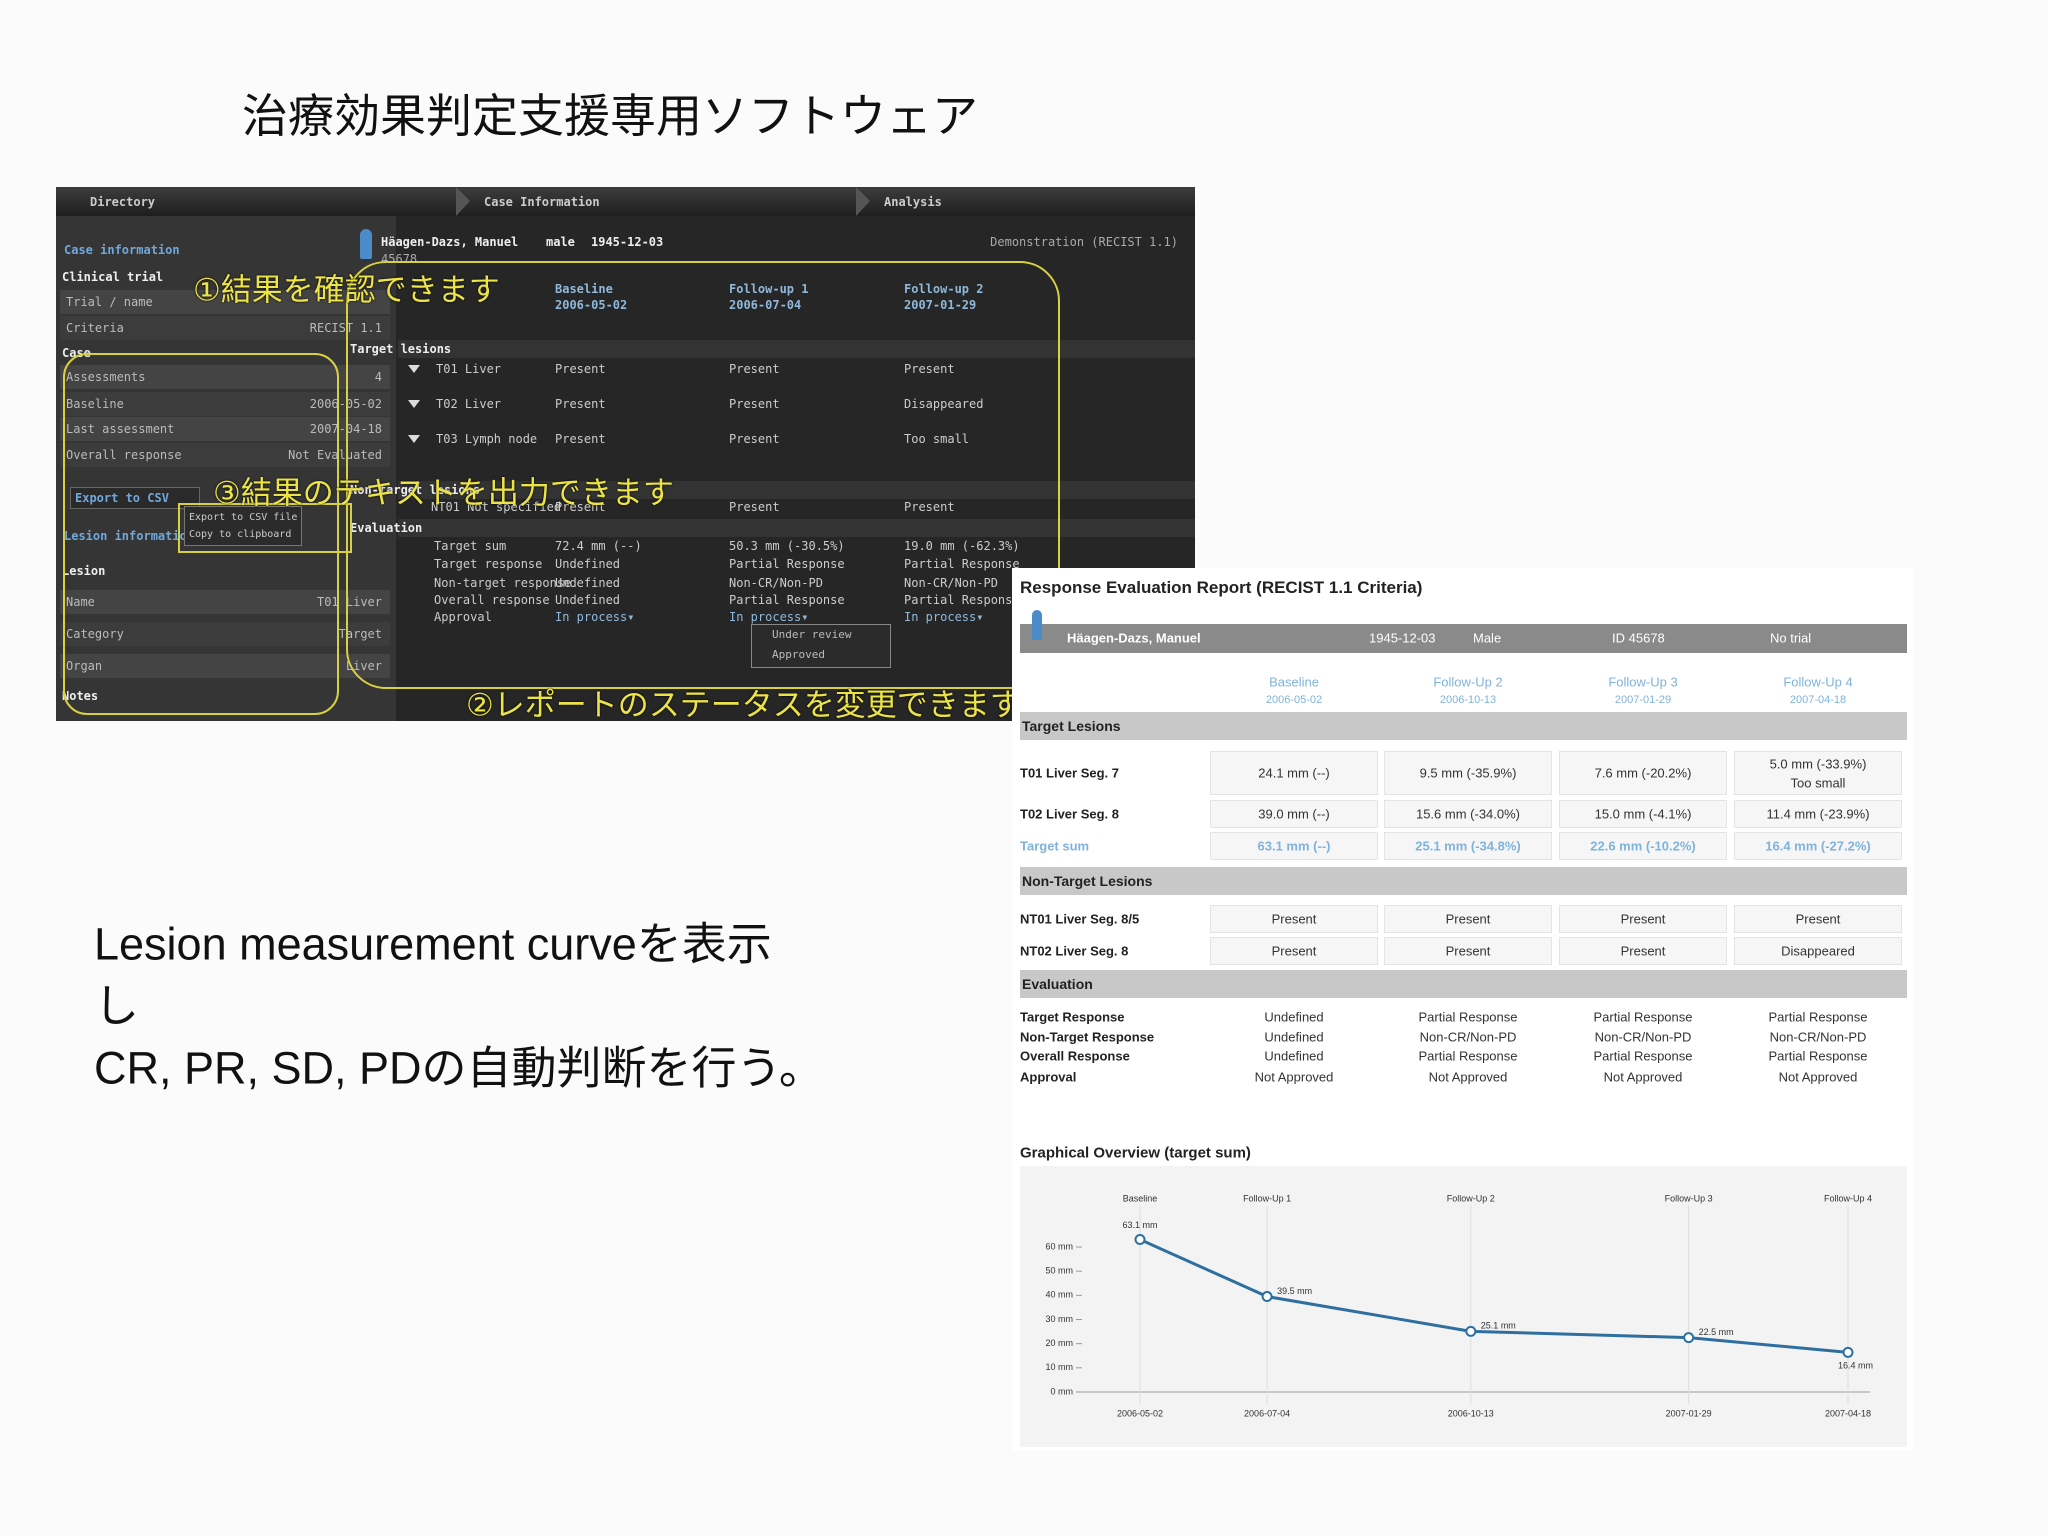 The height and width of the screenshot is (1536, 2048). Describe the element at coordinates (95, 634) in the screenshot. I see `sidebar-label: Category` at that location.